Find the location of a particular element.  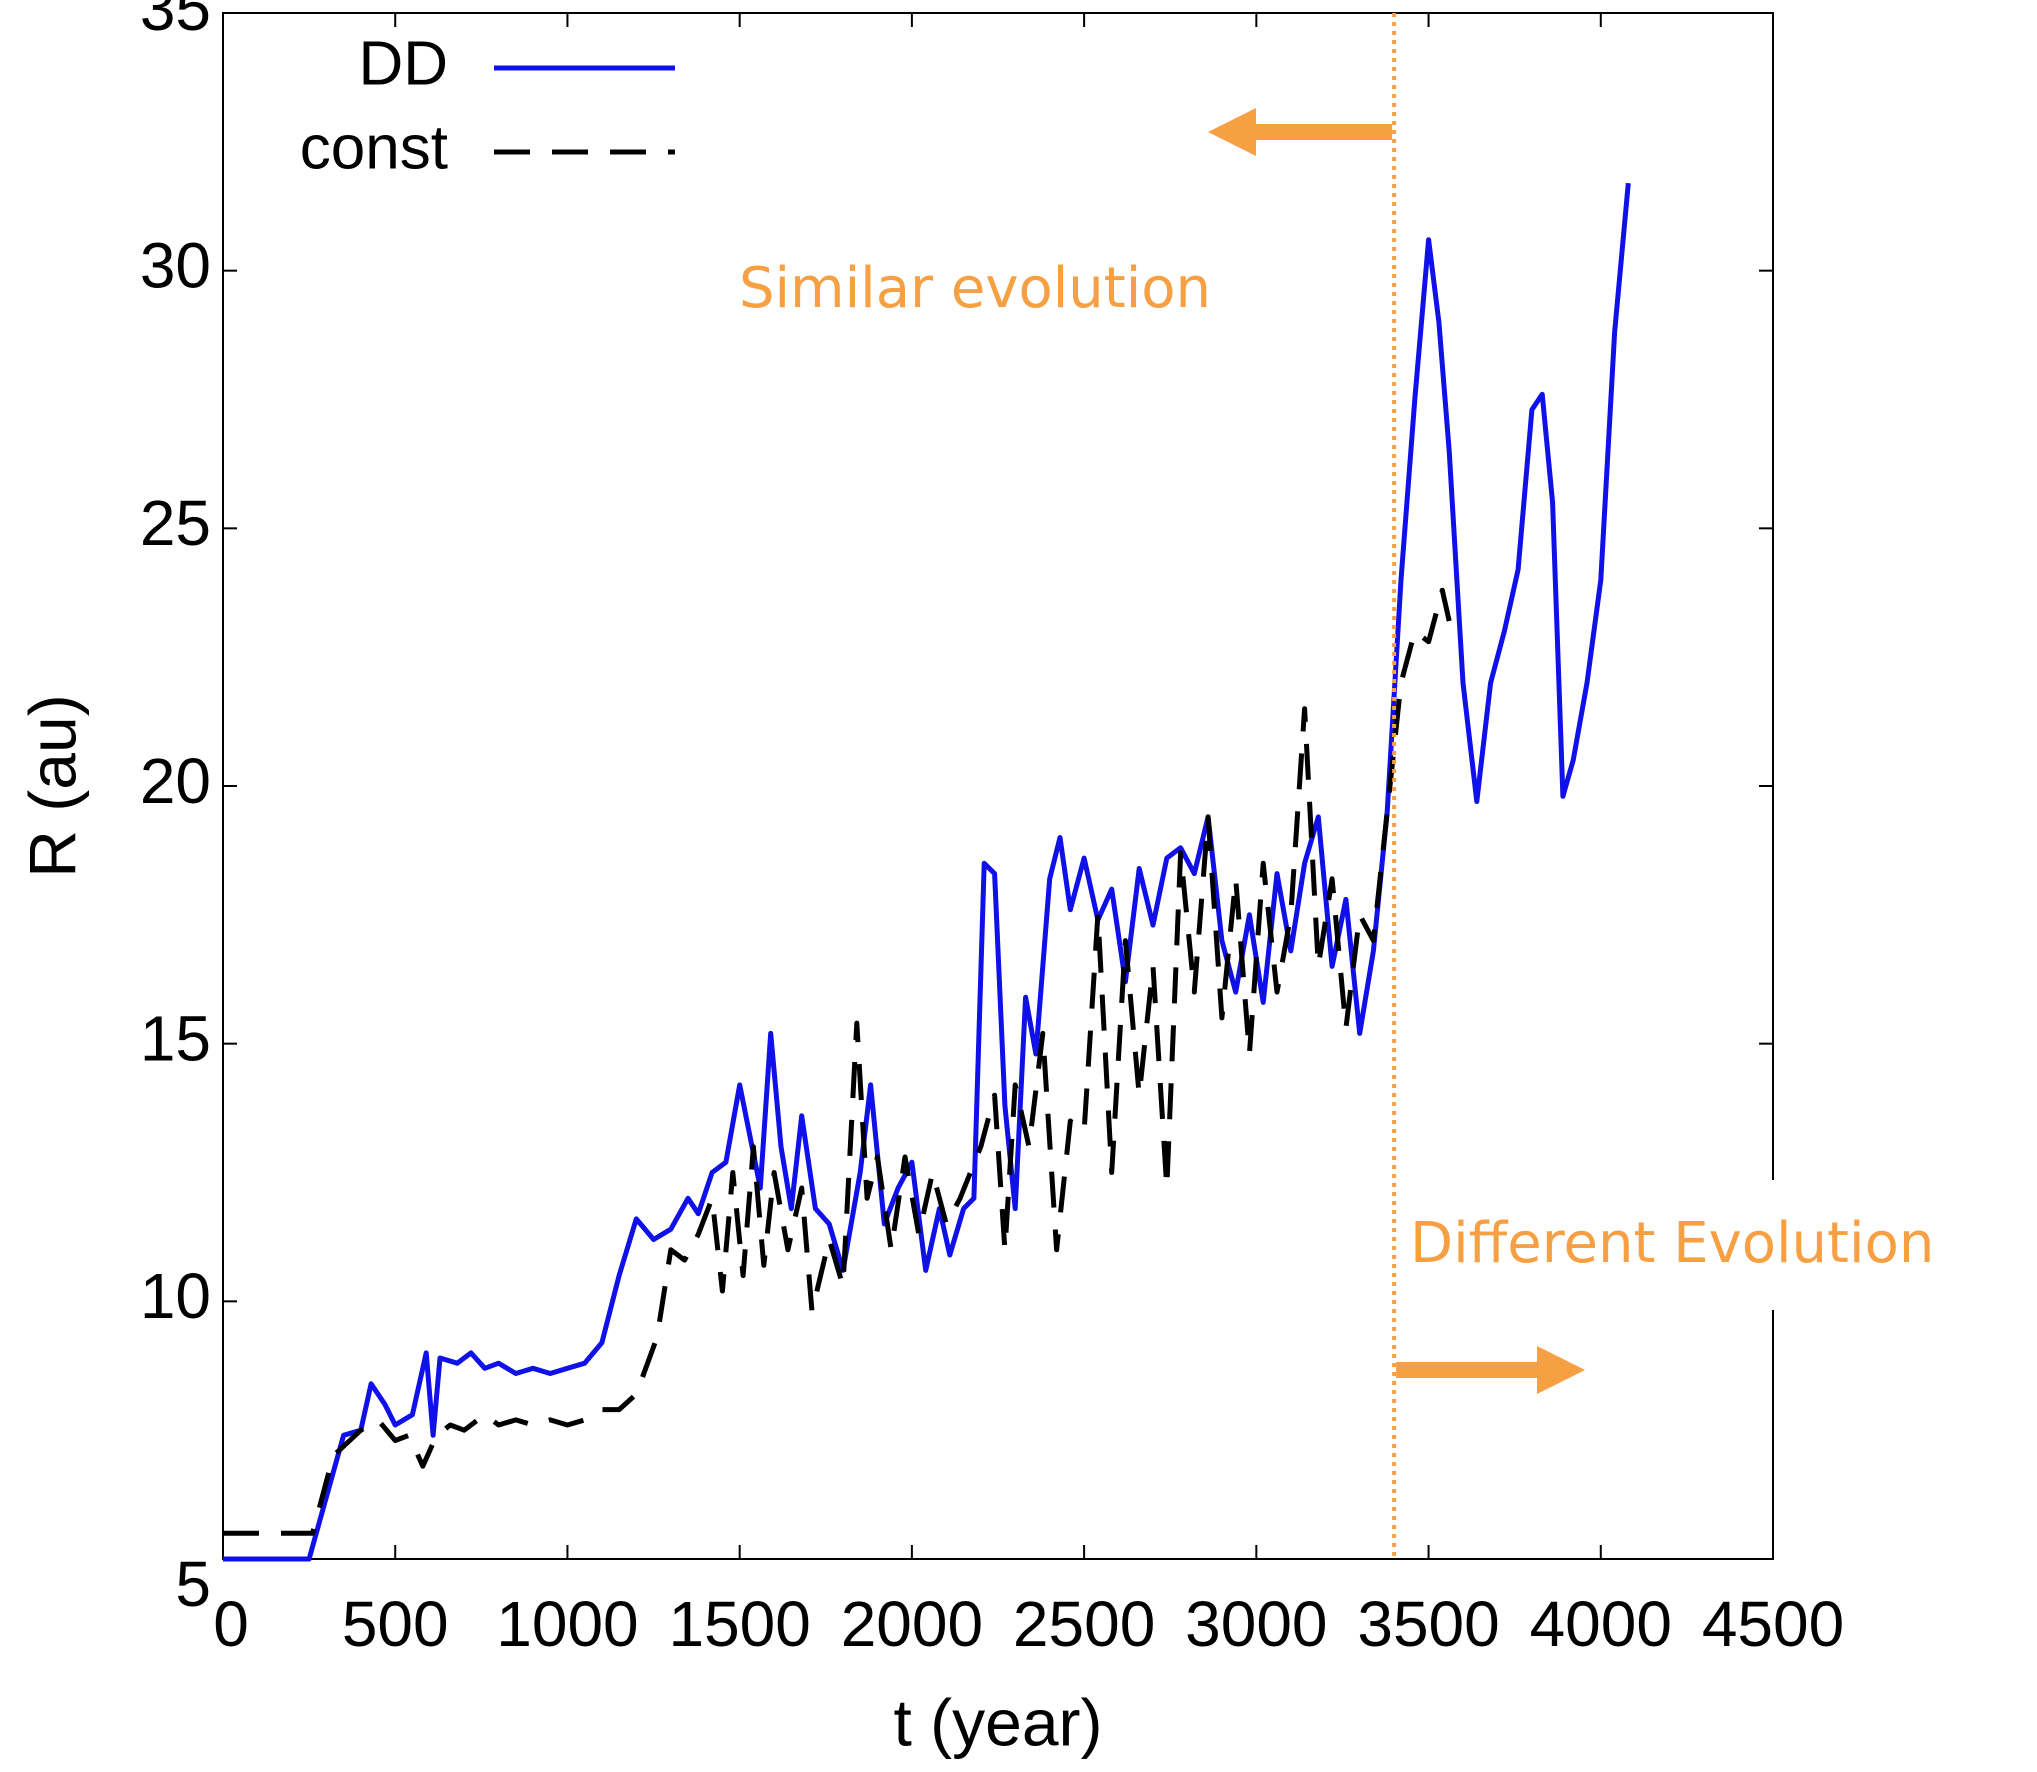

x-tick-label: 4500 is located at coordinates (1773, 1624).